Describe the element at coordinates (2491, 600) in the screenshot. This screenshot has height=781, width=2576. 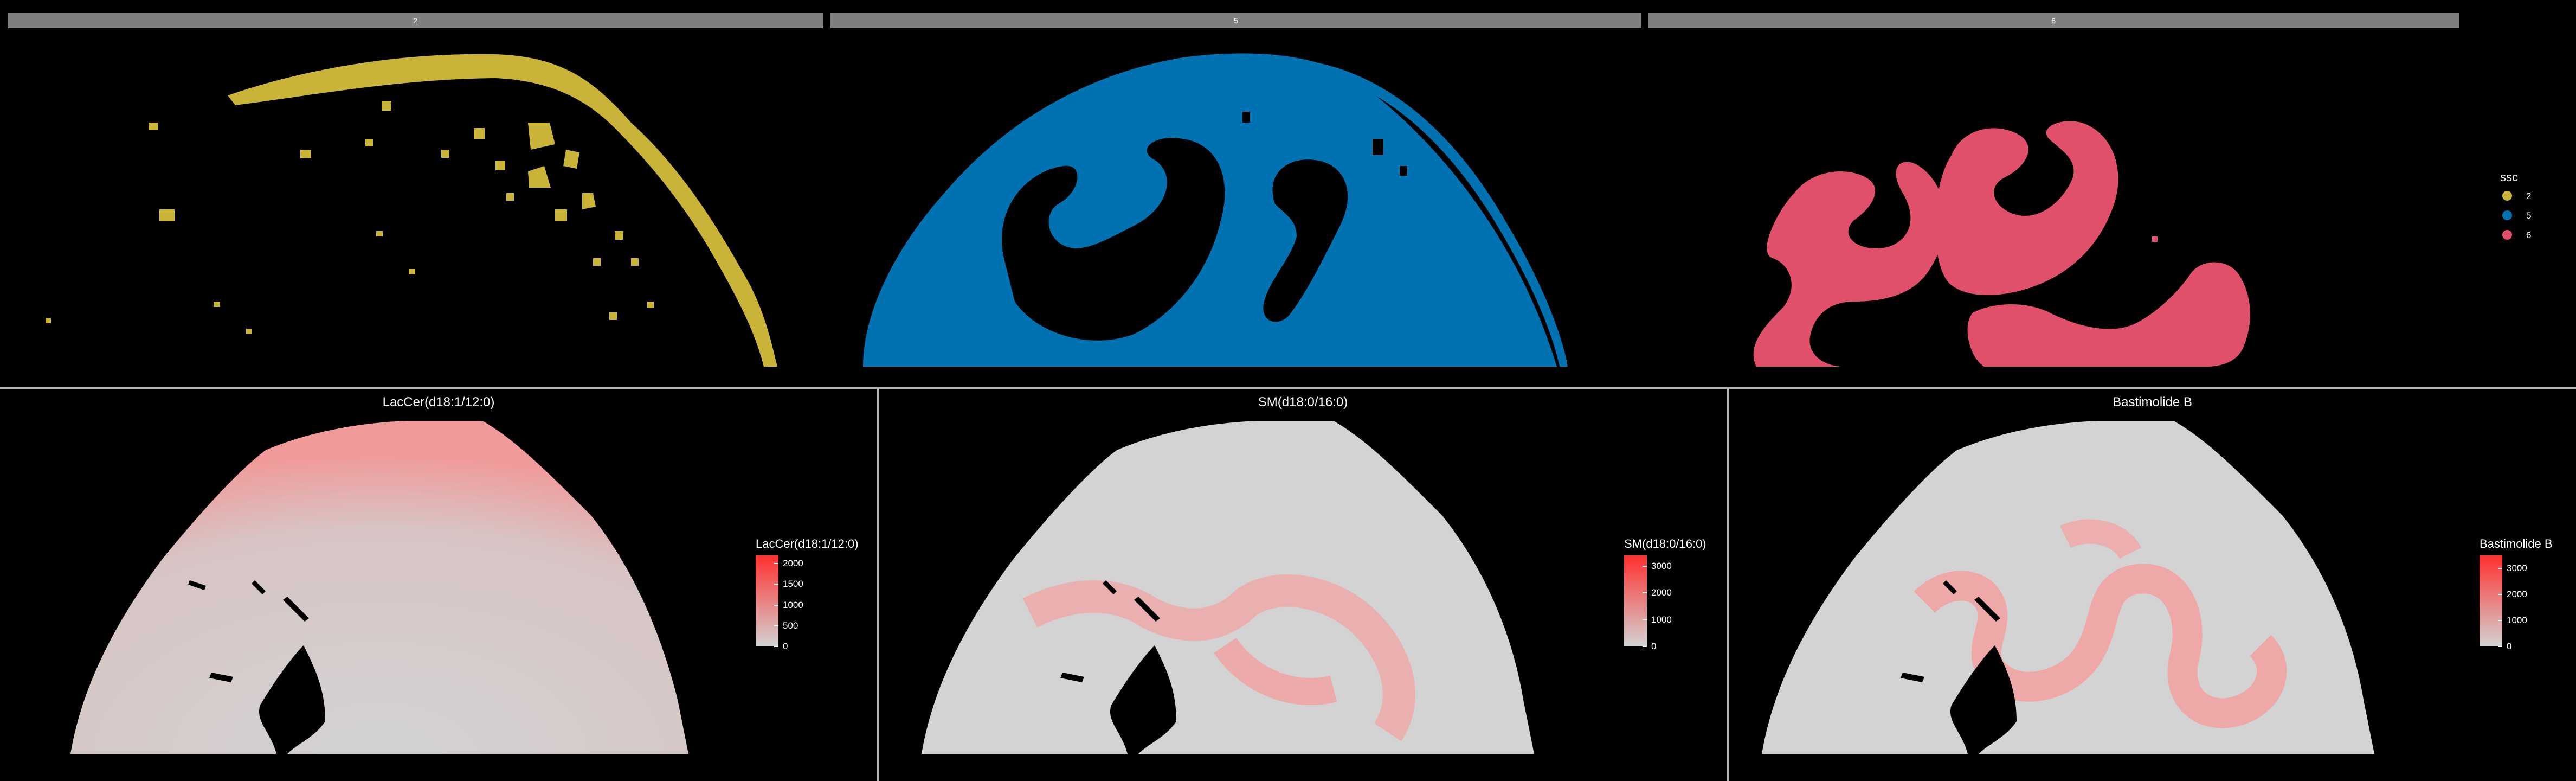
I see `bastimolide-colorbar` at that location.